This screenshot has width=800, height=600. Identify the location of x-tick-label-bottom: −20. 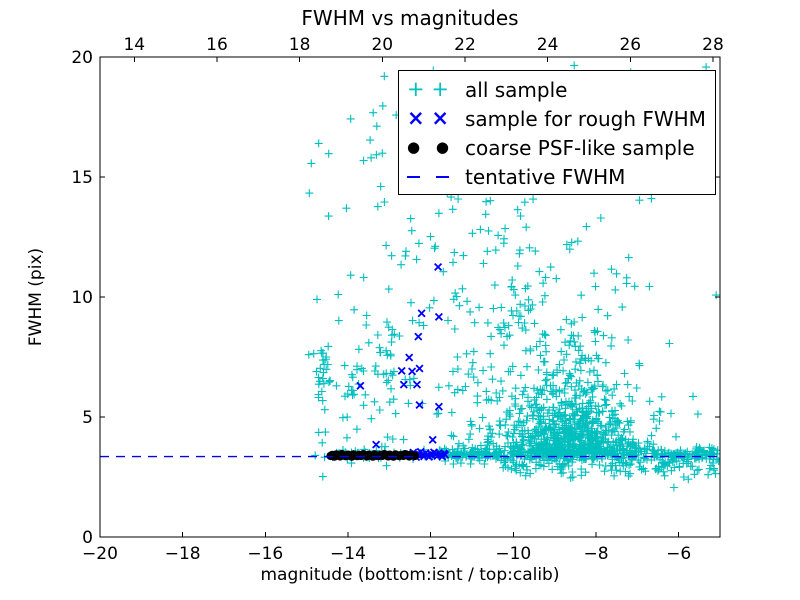
(100, 554).